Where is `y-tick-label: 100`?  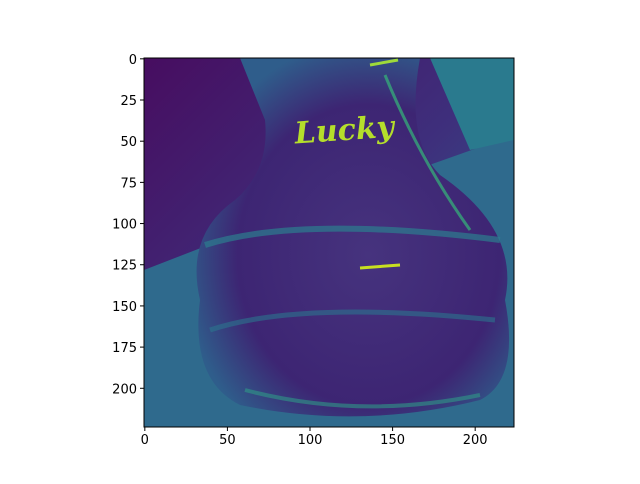 y-tick-label: 100 is located at coordinates (124, 225).